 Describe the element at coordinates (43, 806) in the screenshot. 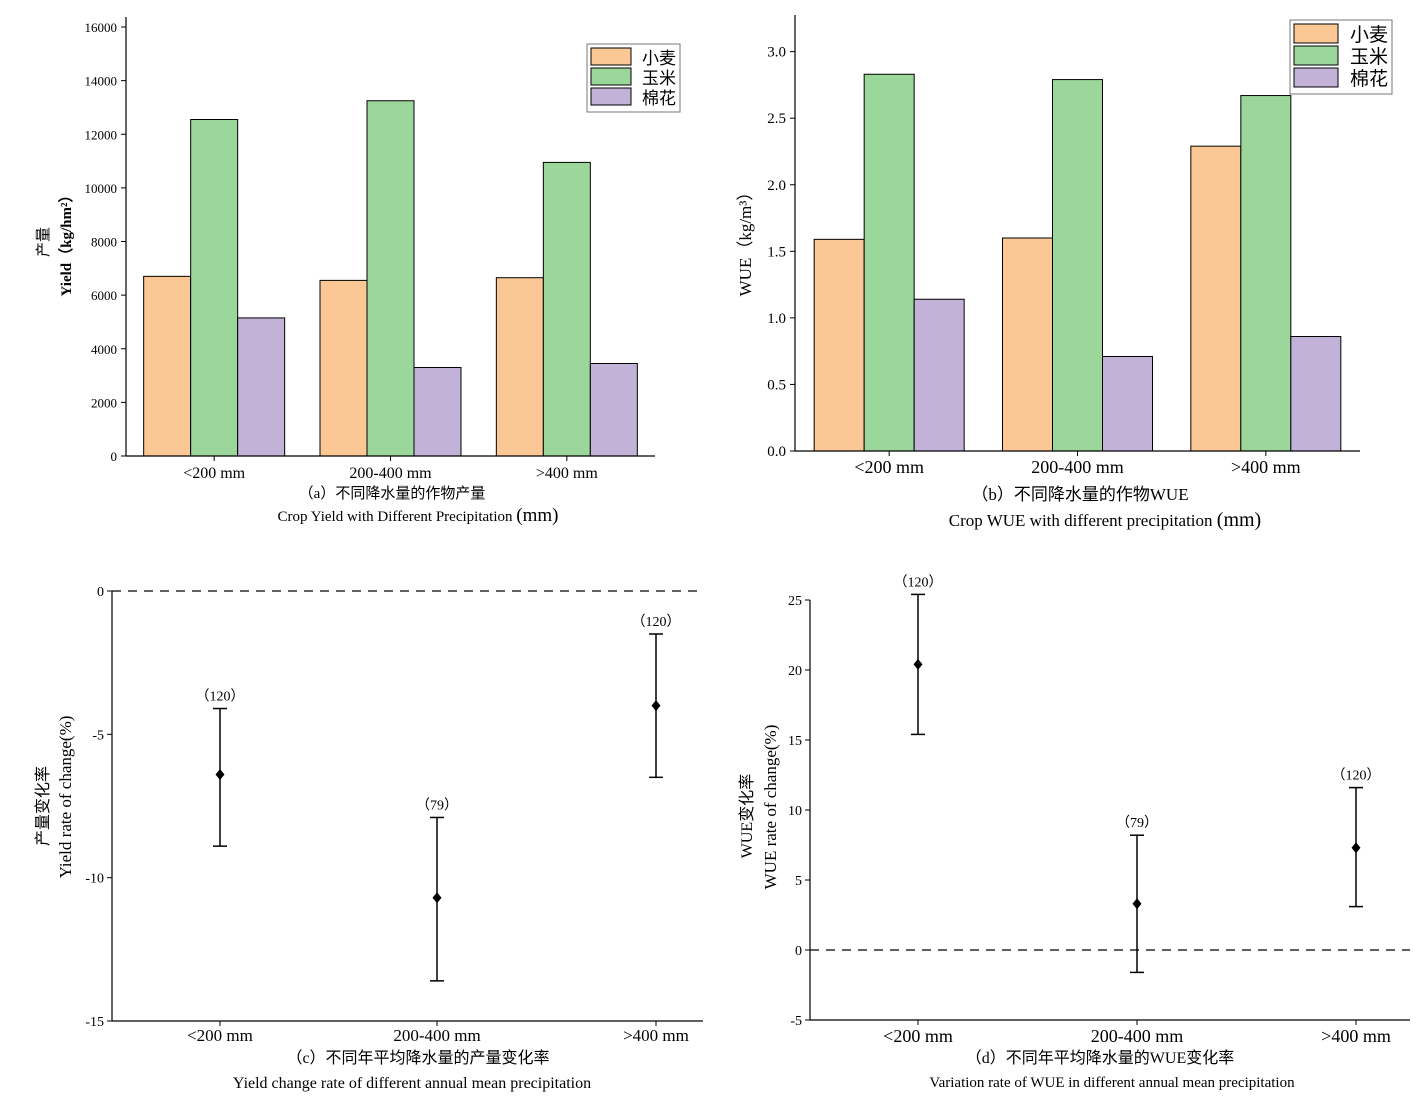

I see `y-axis-label-cn: 产量变化率` at that location.